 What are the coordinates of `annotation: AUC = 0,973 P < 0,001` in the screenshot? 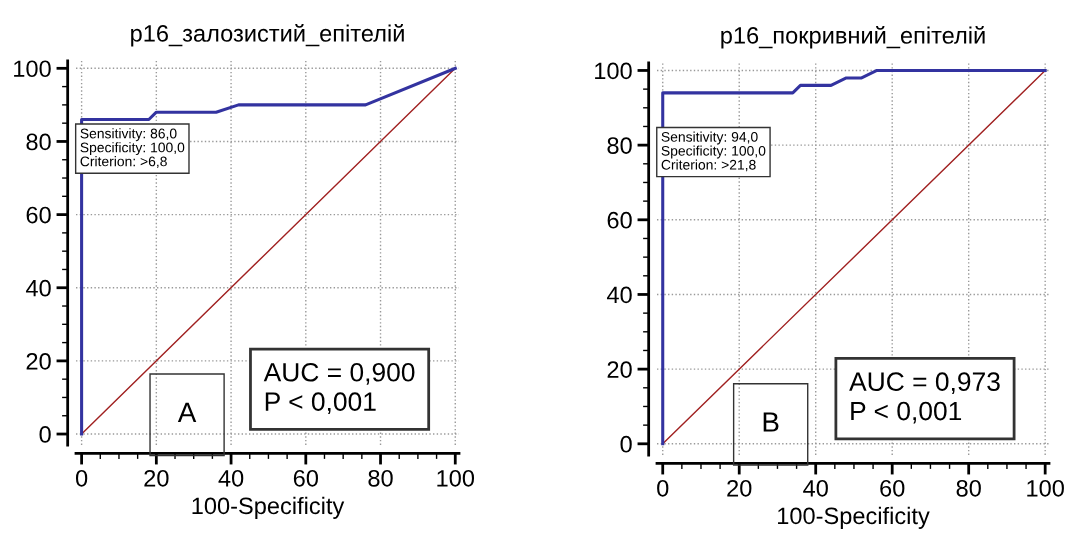 It's located at (924, 398).